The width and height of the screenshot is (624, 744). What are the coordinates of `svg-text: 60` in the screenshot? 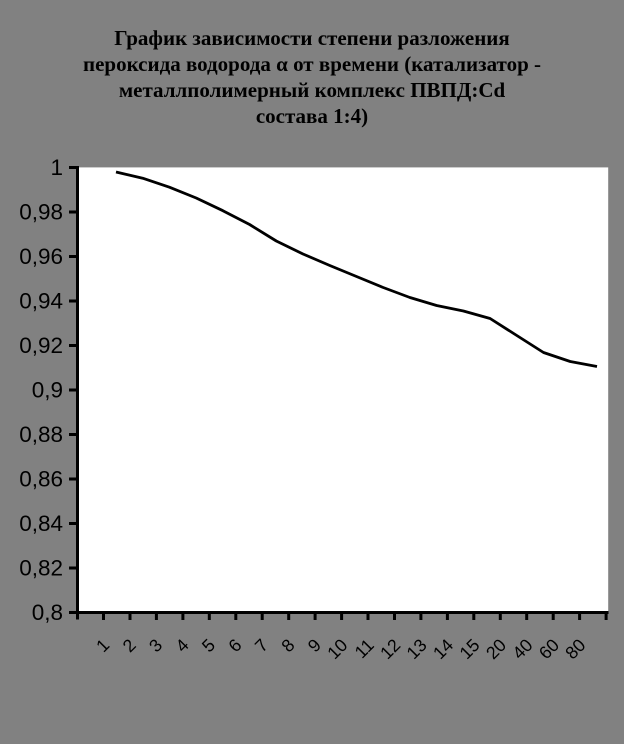 It's located at (549, 649).